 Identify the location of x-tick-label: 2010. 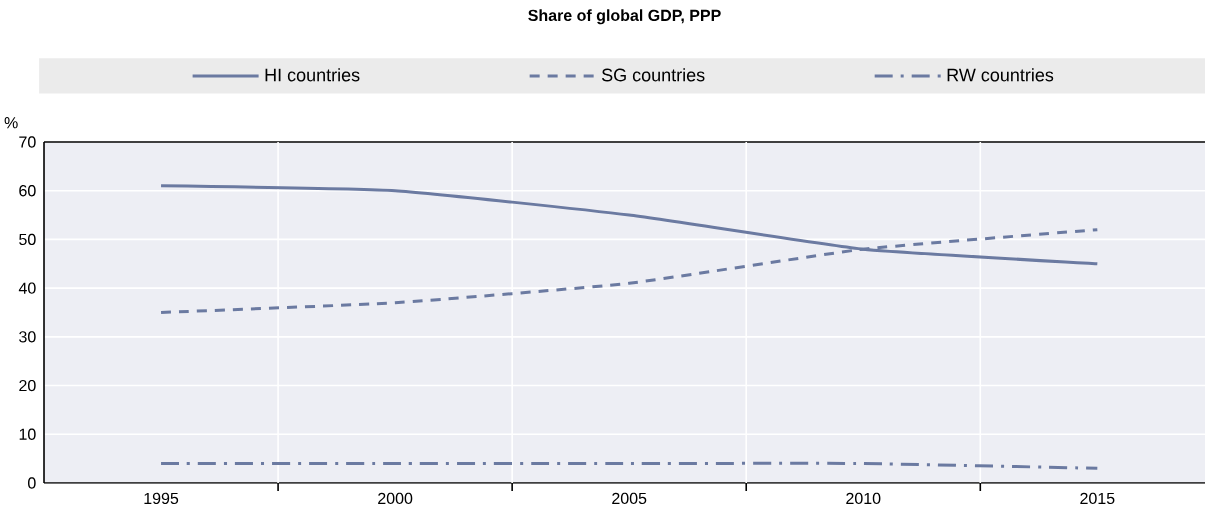
(863, 498).